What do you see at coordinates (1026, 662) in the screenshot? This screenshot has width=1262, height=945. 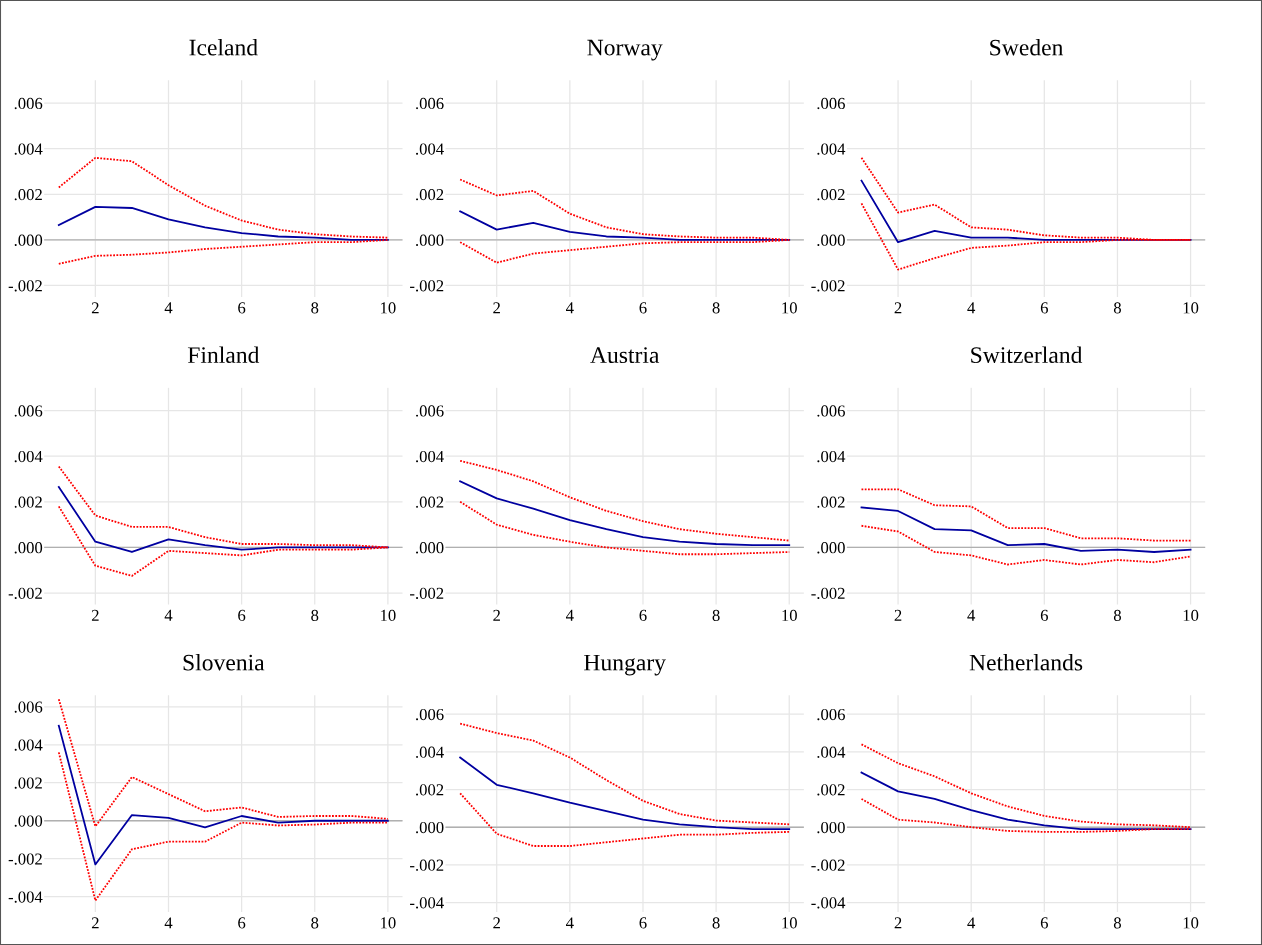 I see `chart-title: Netherlands` at bounding box center [1026, 662].